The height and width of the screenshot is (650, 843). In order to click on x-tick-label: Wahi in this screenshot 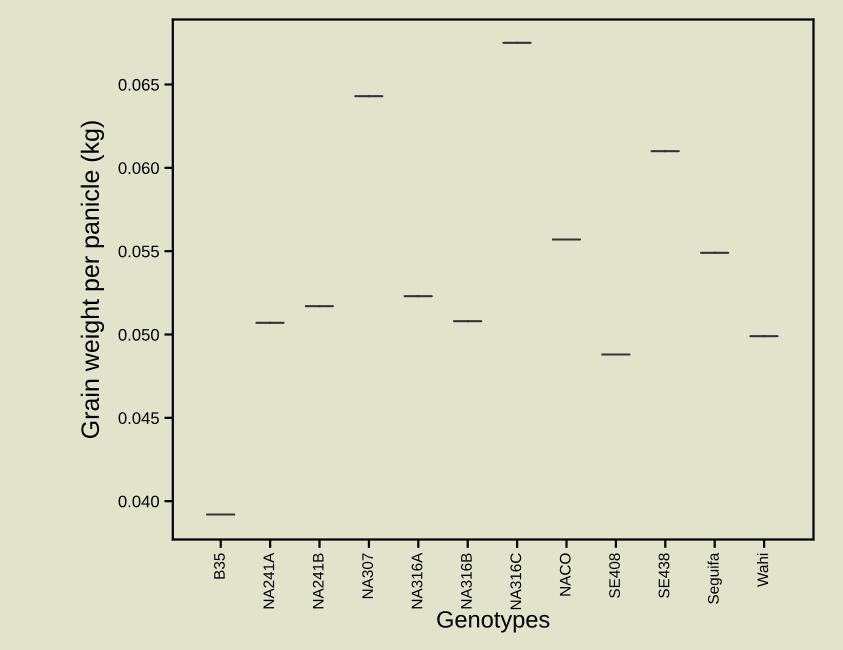, I will do `click(762, 570)`.